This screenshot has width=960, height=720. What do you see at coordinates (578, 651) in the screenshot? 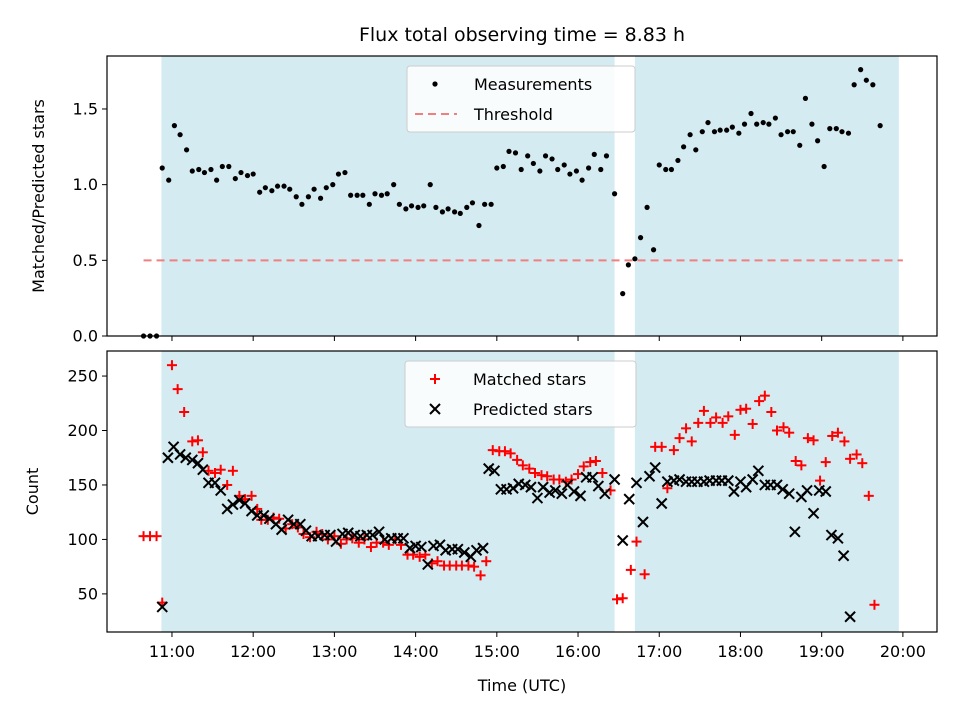
I see `xtick-label: 16:00` at bounding box center [578, 651].